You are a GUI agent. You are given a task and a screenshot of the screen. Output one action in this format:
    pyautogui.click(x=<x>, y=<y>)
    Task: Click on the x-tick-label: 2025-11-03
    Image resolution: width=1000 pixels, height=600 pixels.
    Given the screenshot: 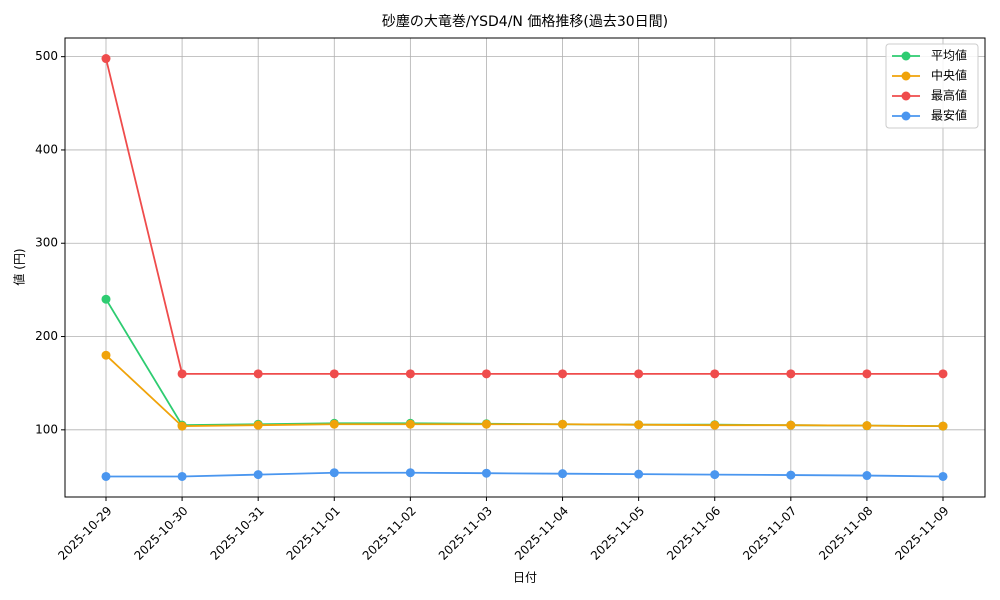 What is the action you would take?
    pyautogui.click(x=465, y=533)
    